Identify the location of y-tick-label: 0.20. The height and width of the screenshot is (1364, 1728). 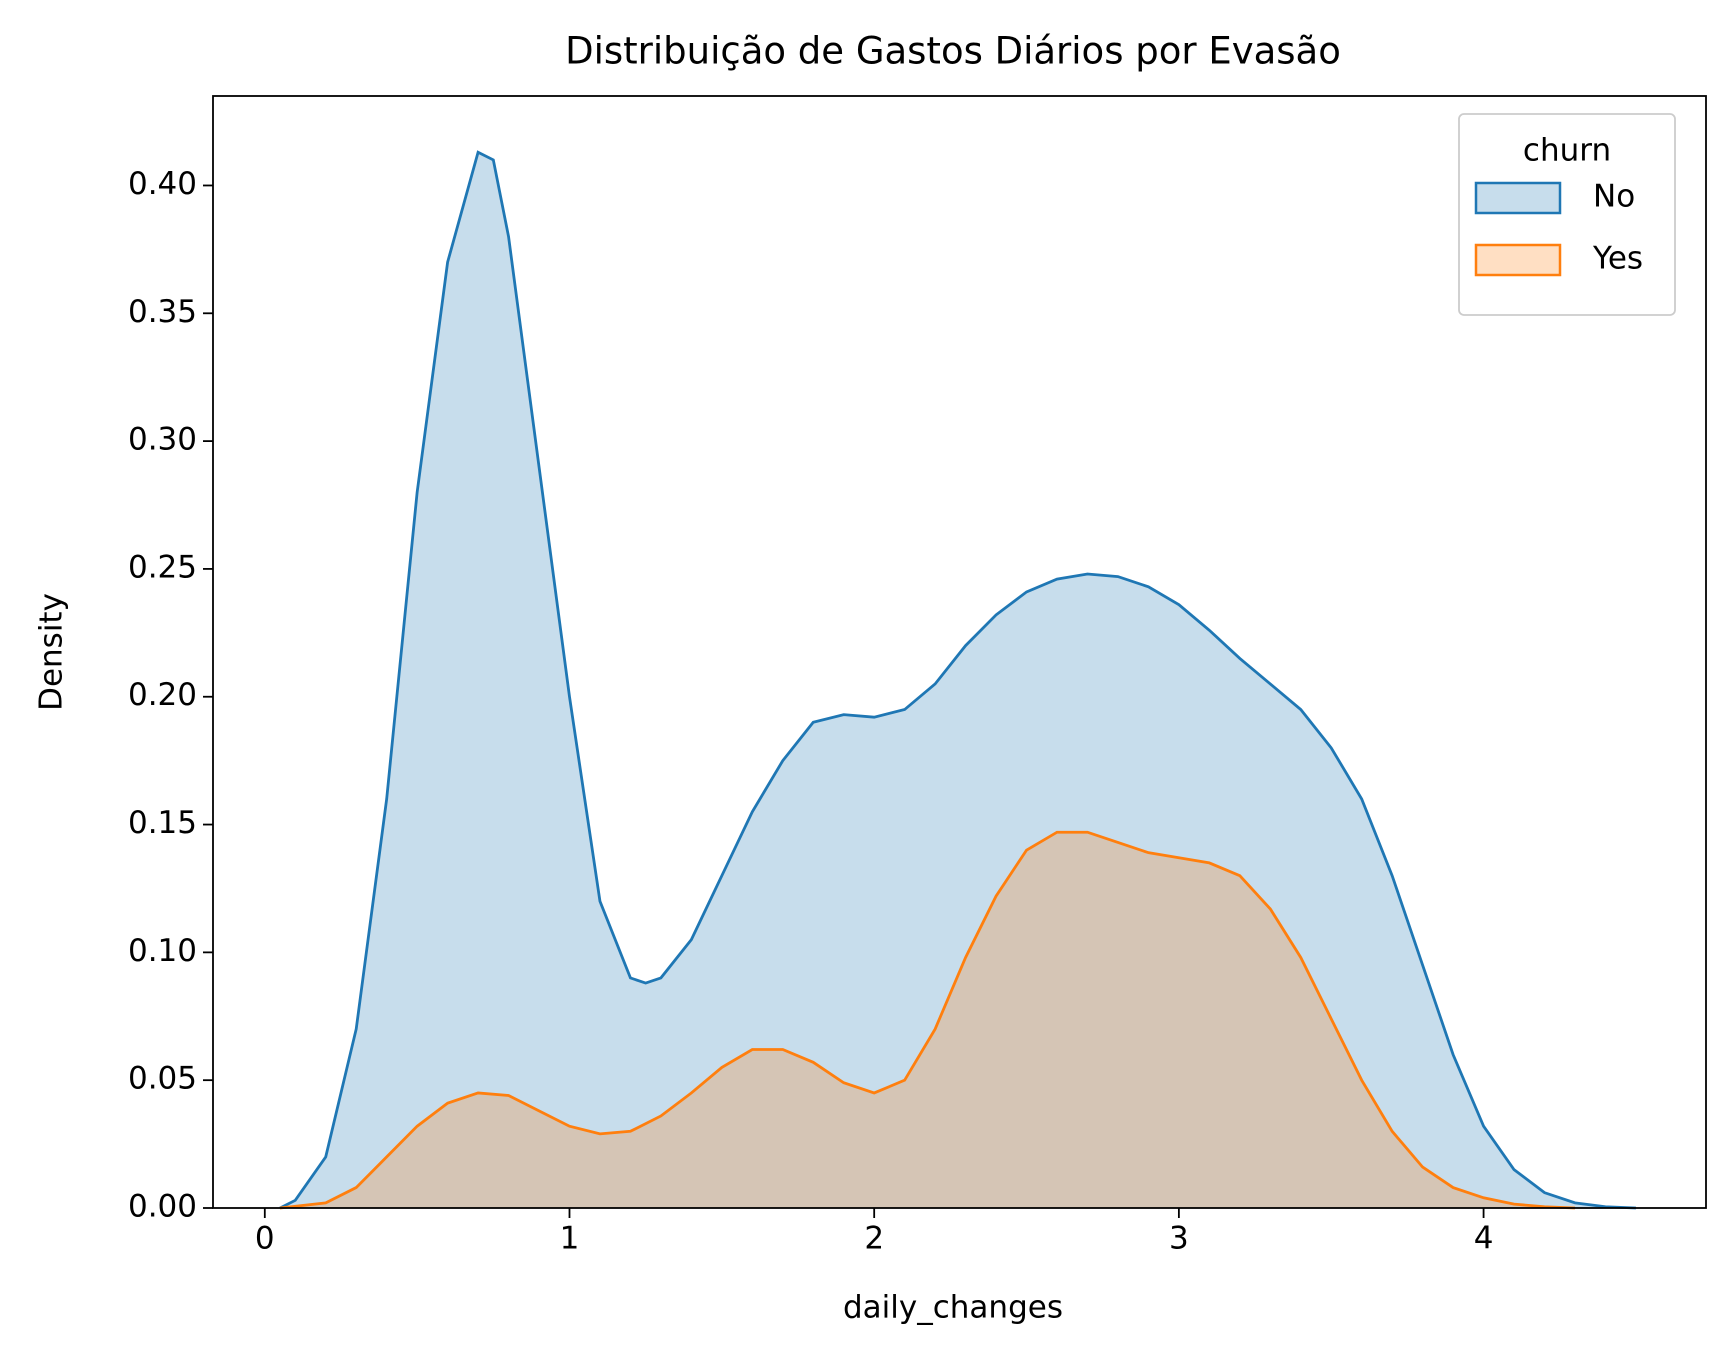
(162, 695).